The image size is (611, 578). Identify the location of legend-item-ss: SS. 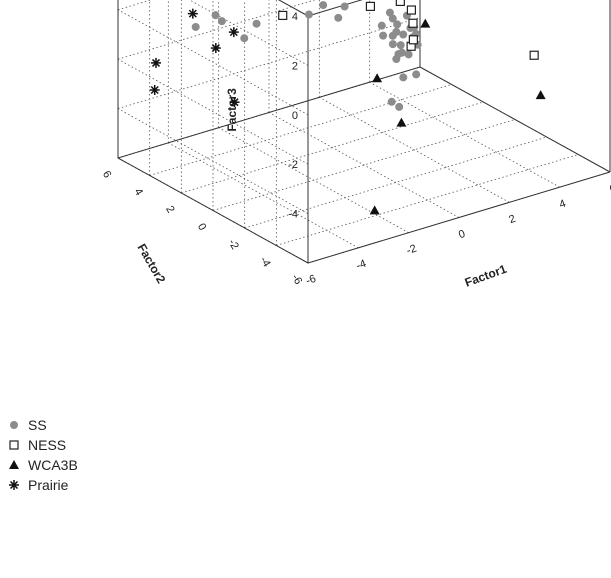
(28, 425).